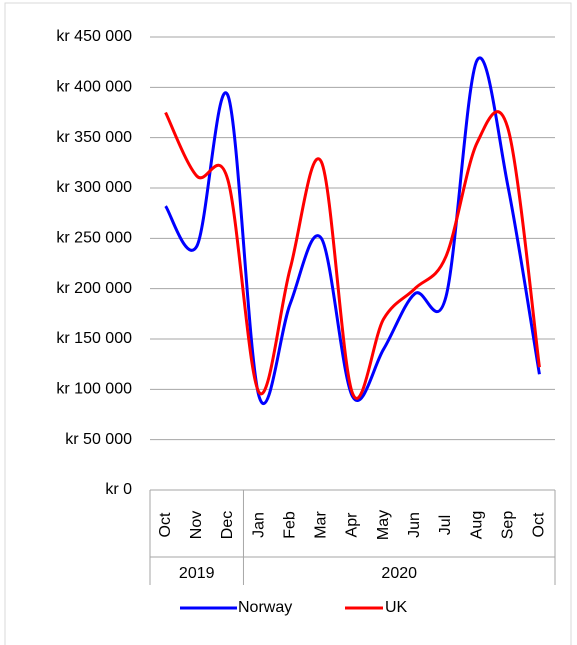 The width and height of the screenshot is (577, 645). What do you see at coordinates (445, 525) in the screenshot?
I see `x-tick-label: Jul` at bounding box center [445, 525].